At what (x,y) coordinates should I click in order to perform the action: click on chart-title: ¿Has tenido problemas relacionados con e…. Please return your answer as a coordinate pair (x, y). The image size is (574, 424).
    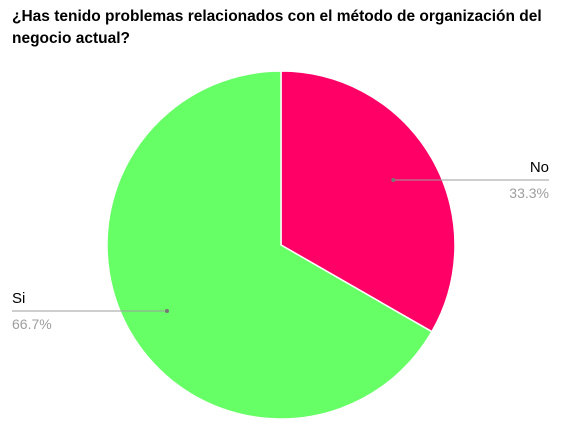
    Looking at the image, I should click on (277, 27).